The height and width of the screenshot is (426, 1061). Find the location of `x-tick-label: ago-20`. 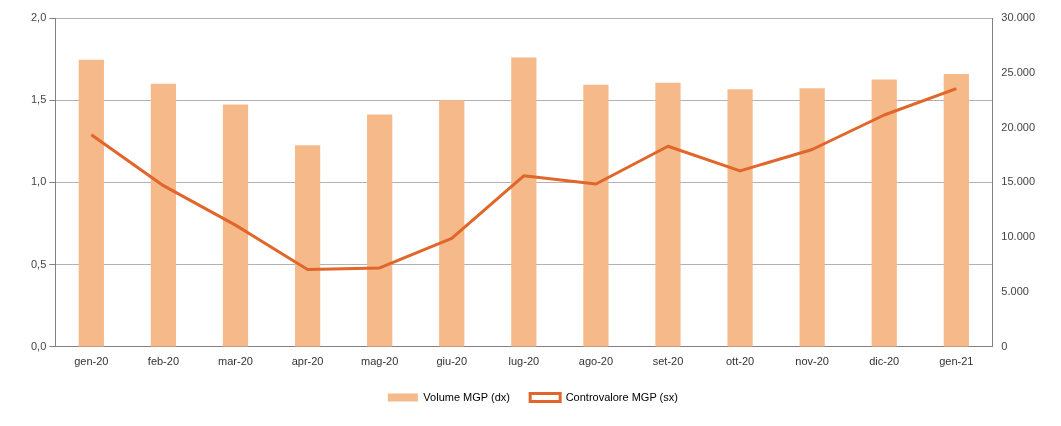

x-tick-label: ago-20 is located at coordinates (596, 361).